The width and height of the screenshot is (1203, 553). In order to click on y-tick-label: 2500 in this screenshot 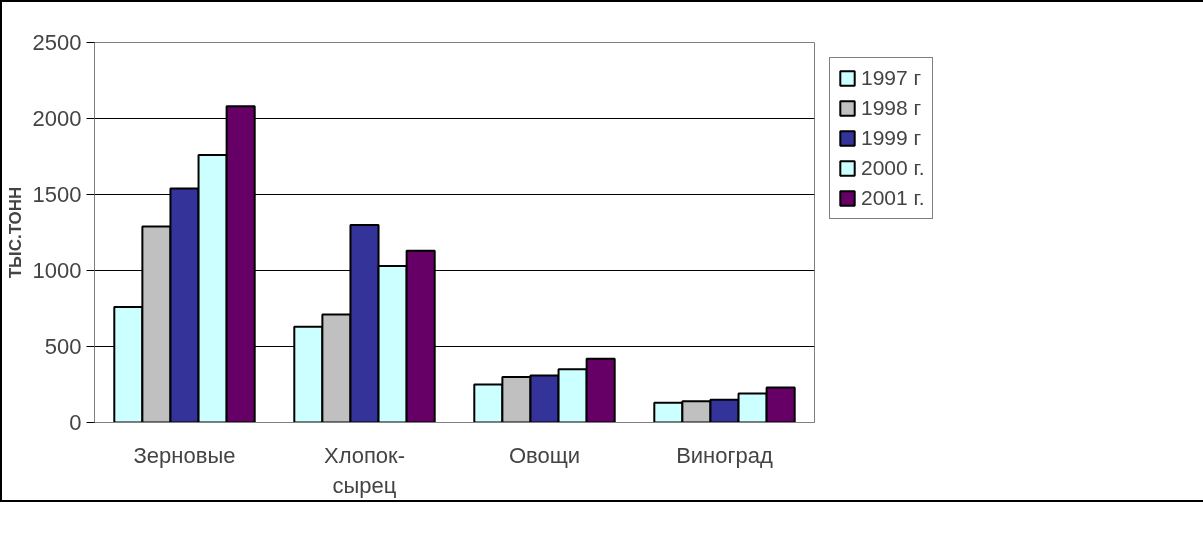, I will do `click(57, 42)`.